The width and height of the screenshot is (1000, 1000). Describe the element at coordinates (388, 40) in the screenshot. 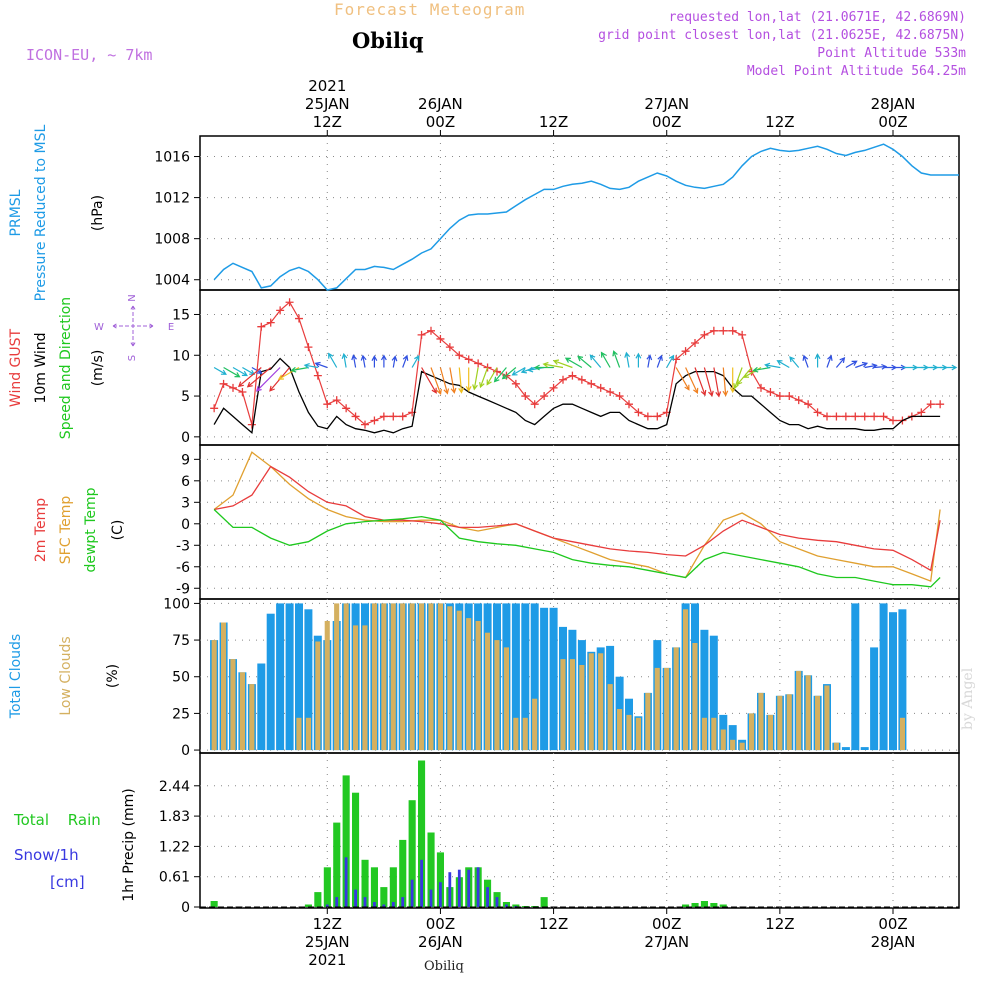

I see `location-title: Obiliq` at that location.